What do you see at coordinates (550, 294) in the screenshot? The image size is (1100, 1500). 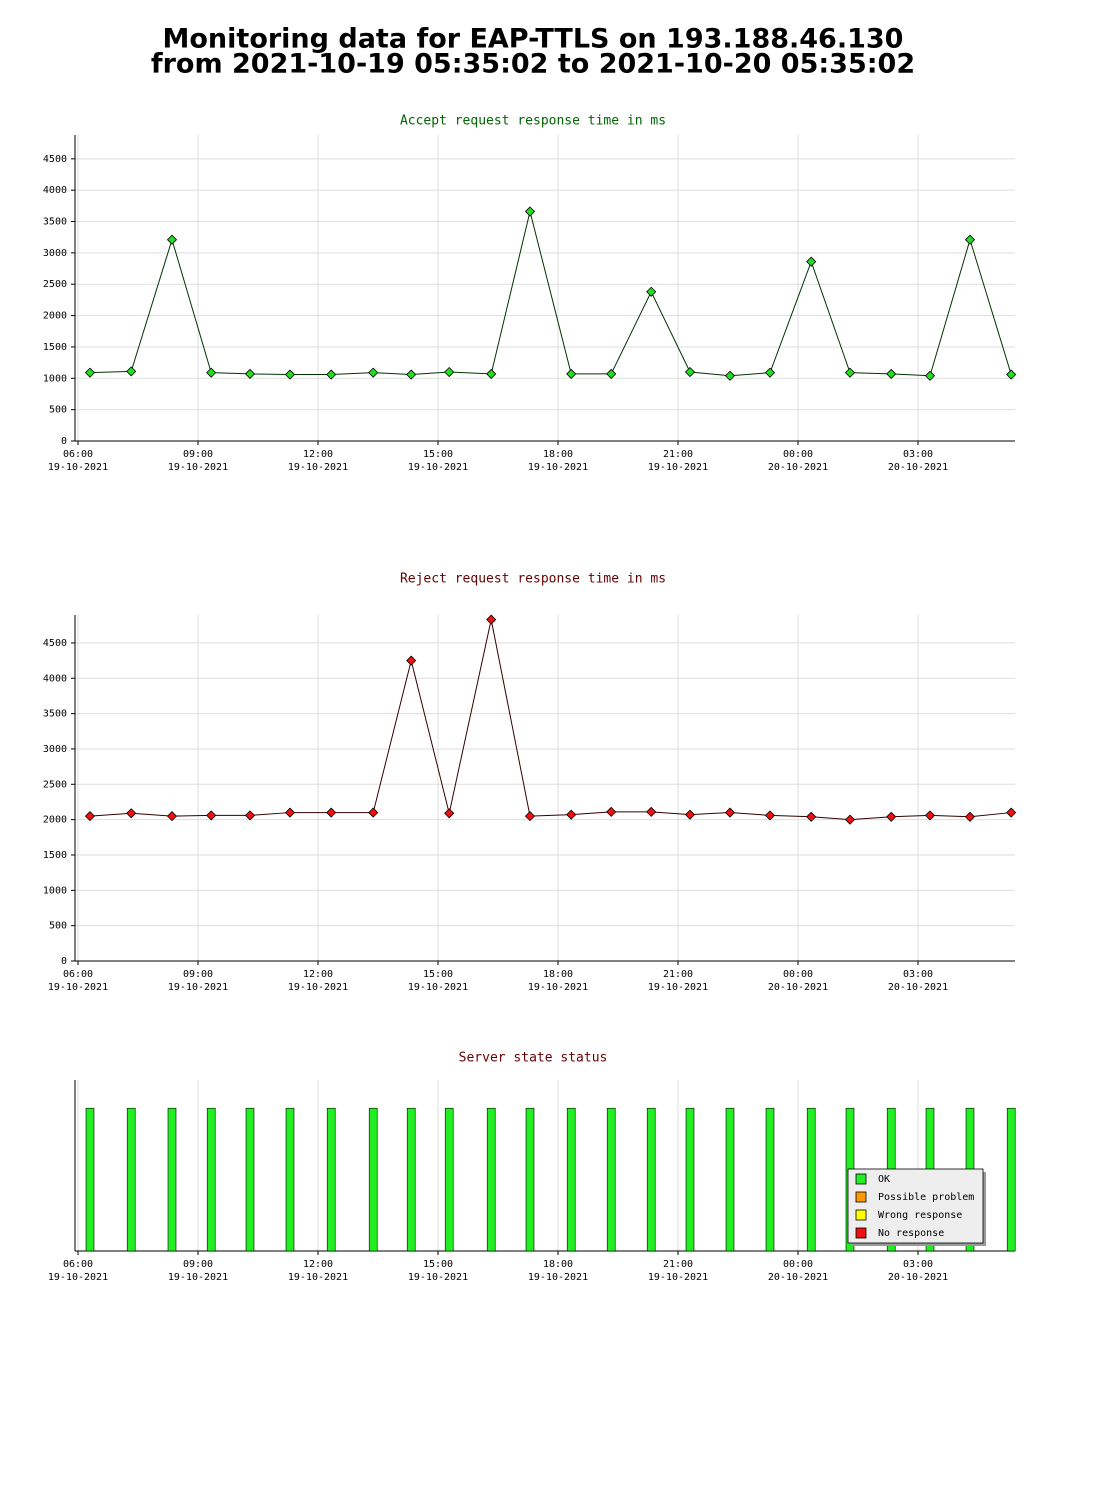 I see `data-line` at bounding box center [550, 294].